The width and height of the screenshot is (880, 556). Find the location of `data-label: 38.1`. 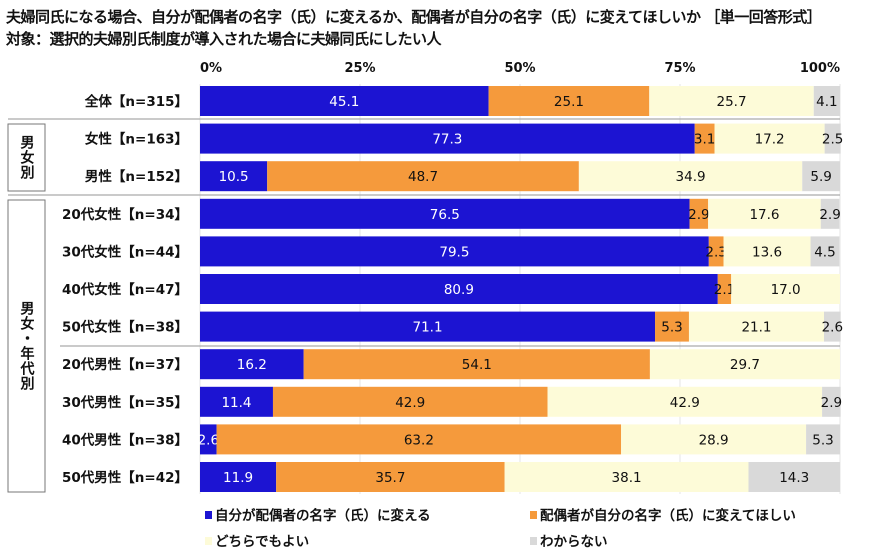

data-label: 38.1 is located at coordinates (627, 478).